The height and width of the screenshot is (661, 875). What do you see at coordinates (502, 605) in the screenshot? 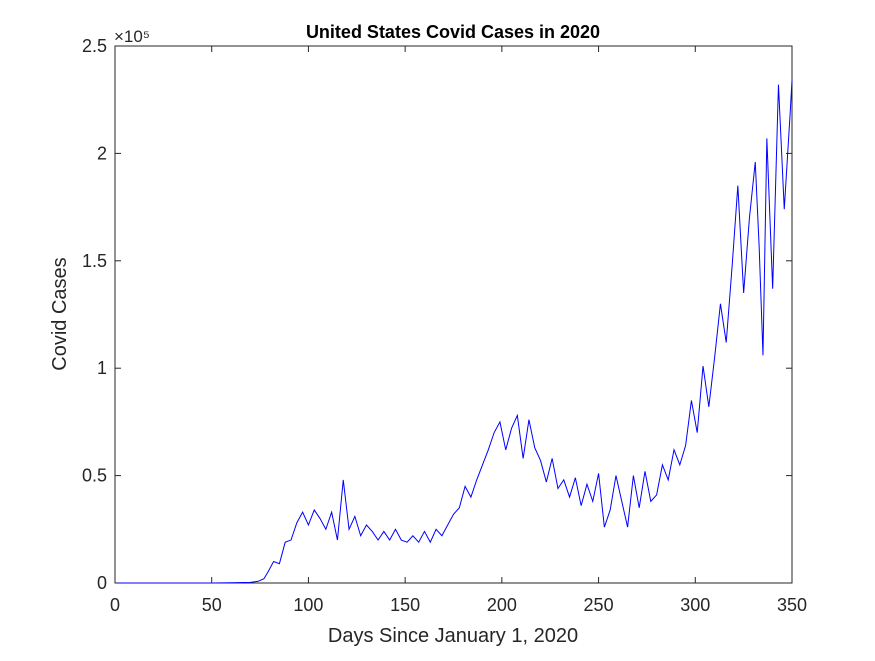
I see `x-tick-label: 200` at bounding box center [502, 605].